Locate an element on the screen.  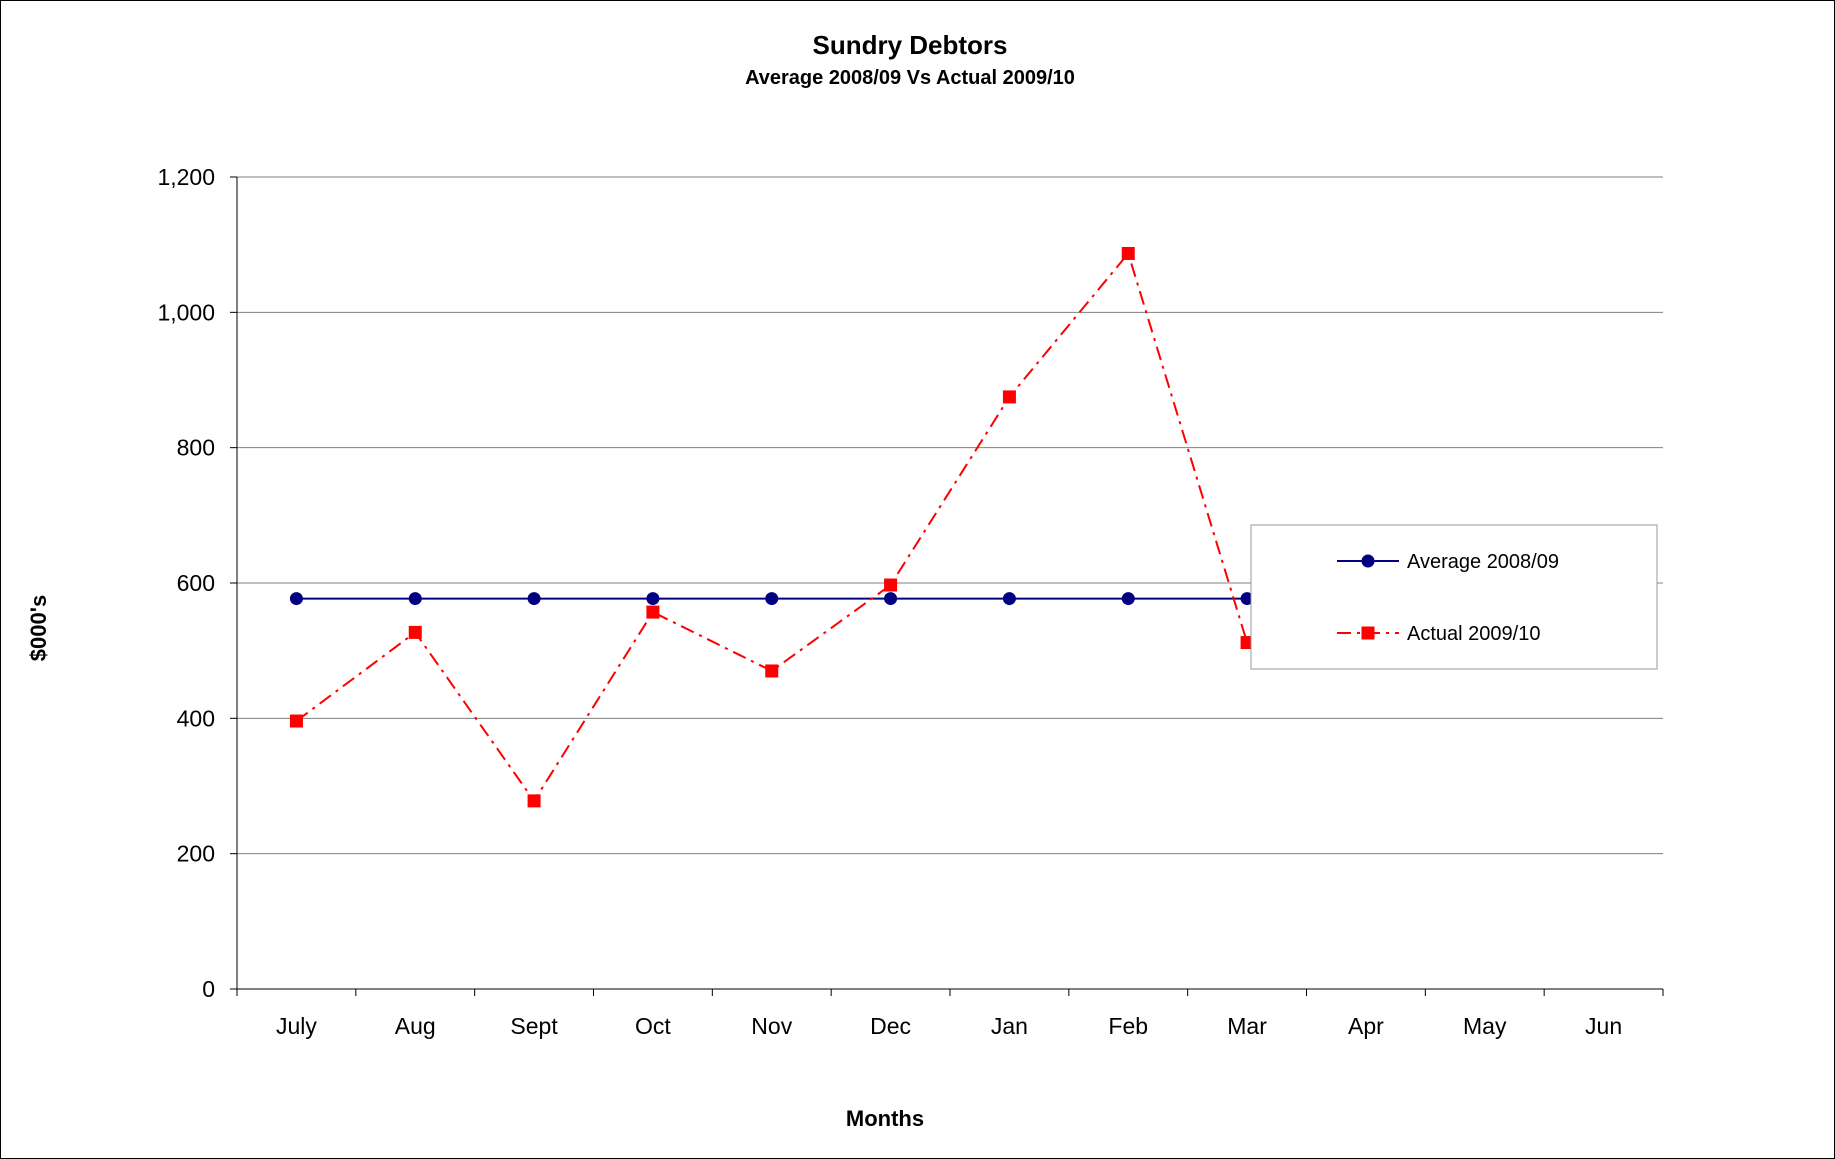
y-tick-label: 600 is located at coordinates (196, 583).